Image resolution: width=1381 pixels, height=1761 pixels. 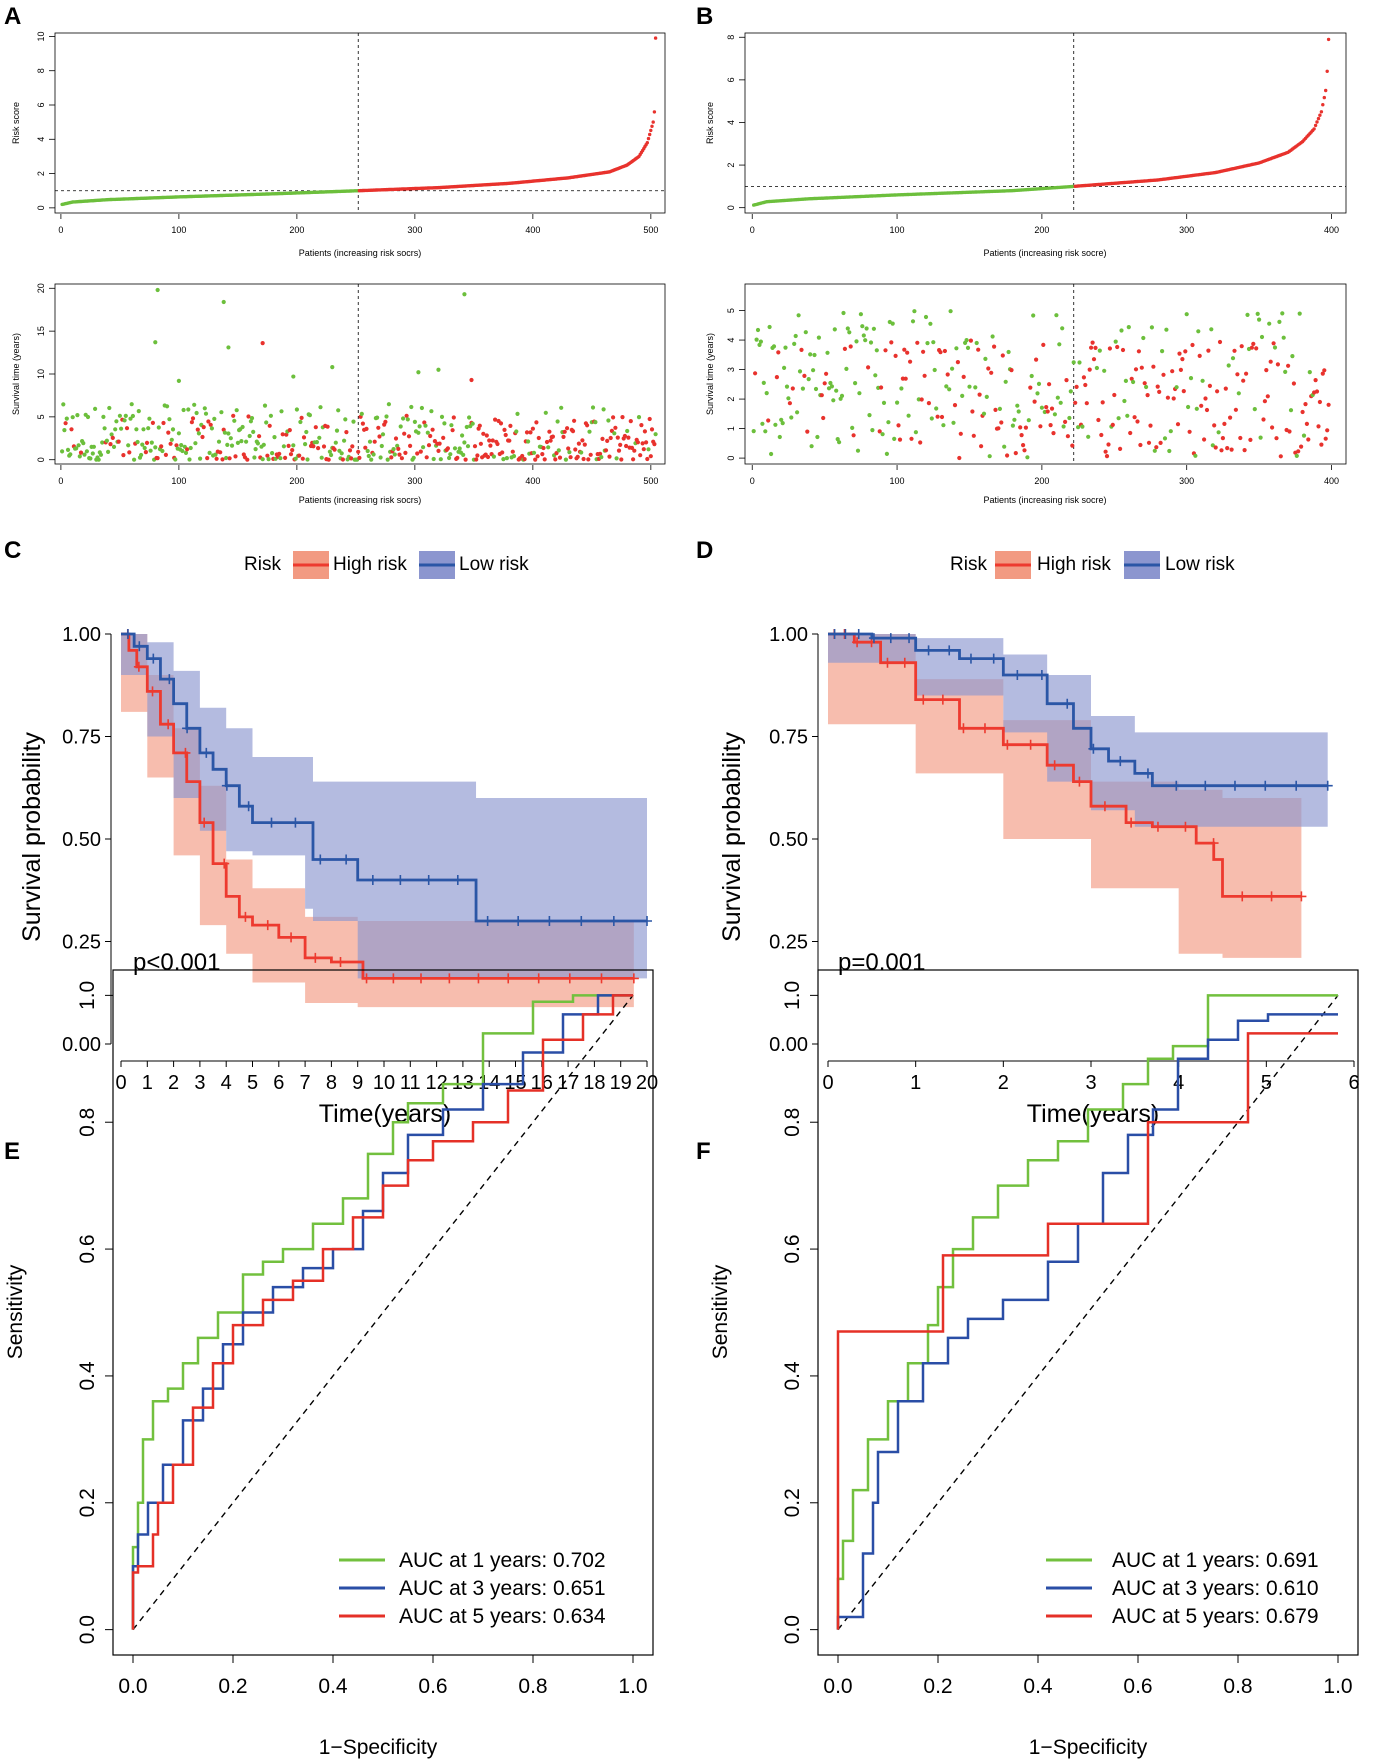 What do you see at coordinates (897, 230) in the screenshot?
I see `x-tick-label: 100` at bounding box center [897, 230].